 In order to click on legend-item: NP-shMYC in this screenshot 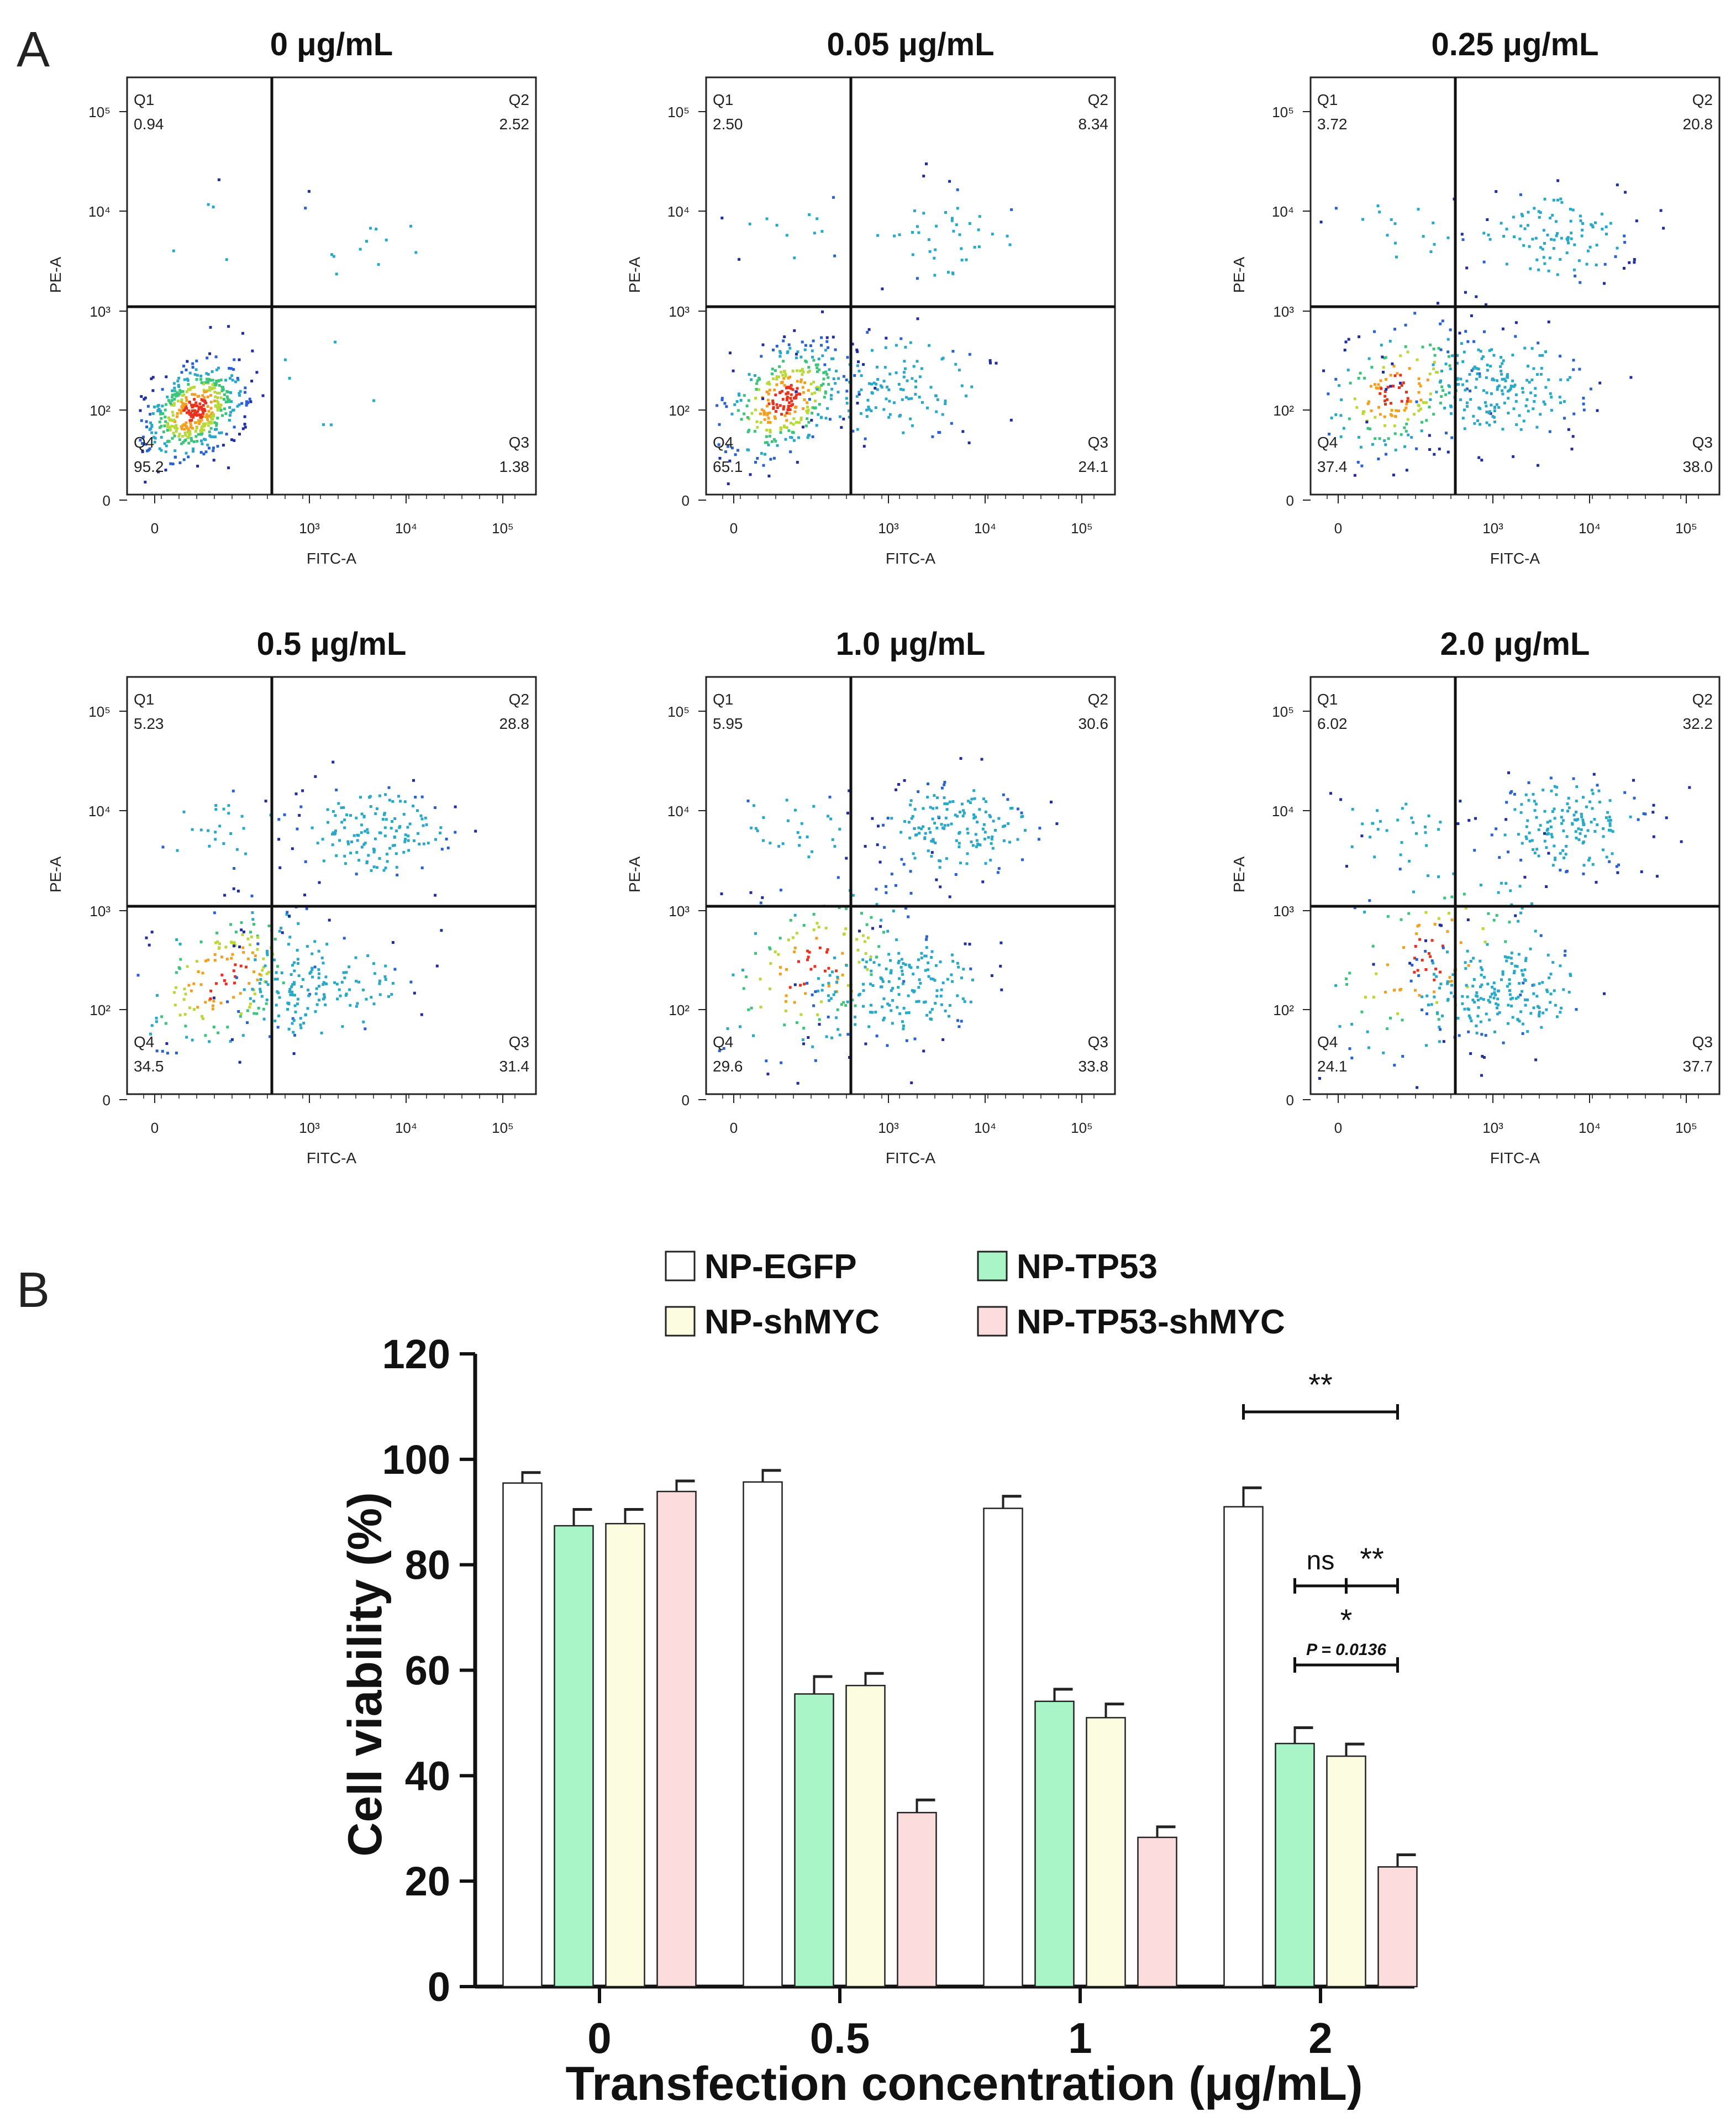, I will do `click(772, 1322)`.